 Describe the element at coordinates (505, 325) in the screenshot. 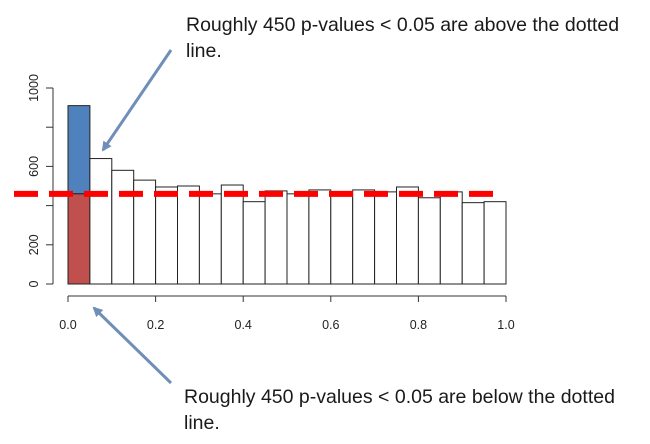

I see `x-tick-label: 1.0` at that location.